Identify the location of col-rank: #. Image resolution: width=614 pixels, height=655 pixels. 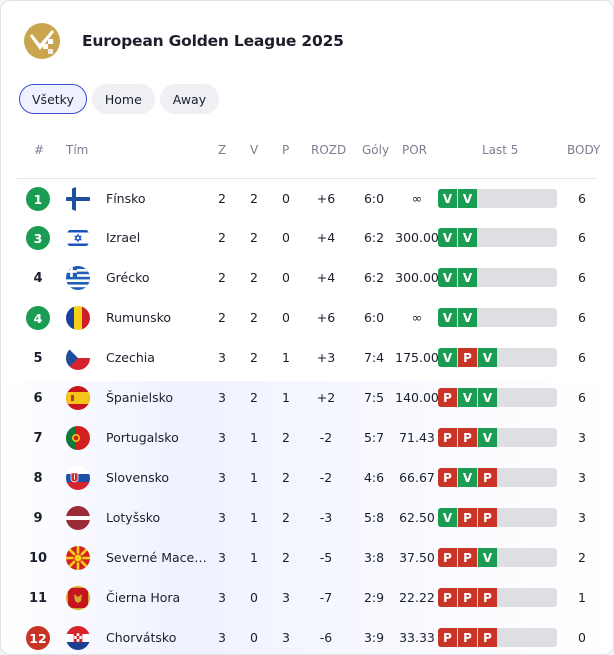
(39, 150).